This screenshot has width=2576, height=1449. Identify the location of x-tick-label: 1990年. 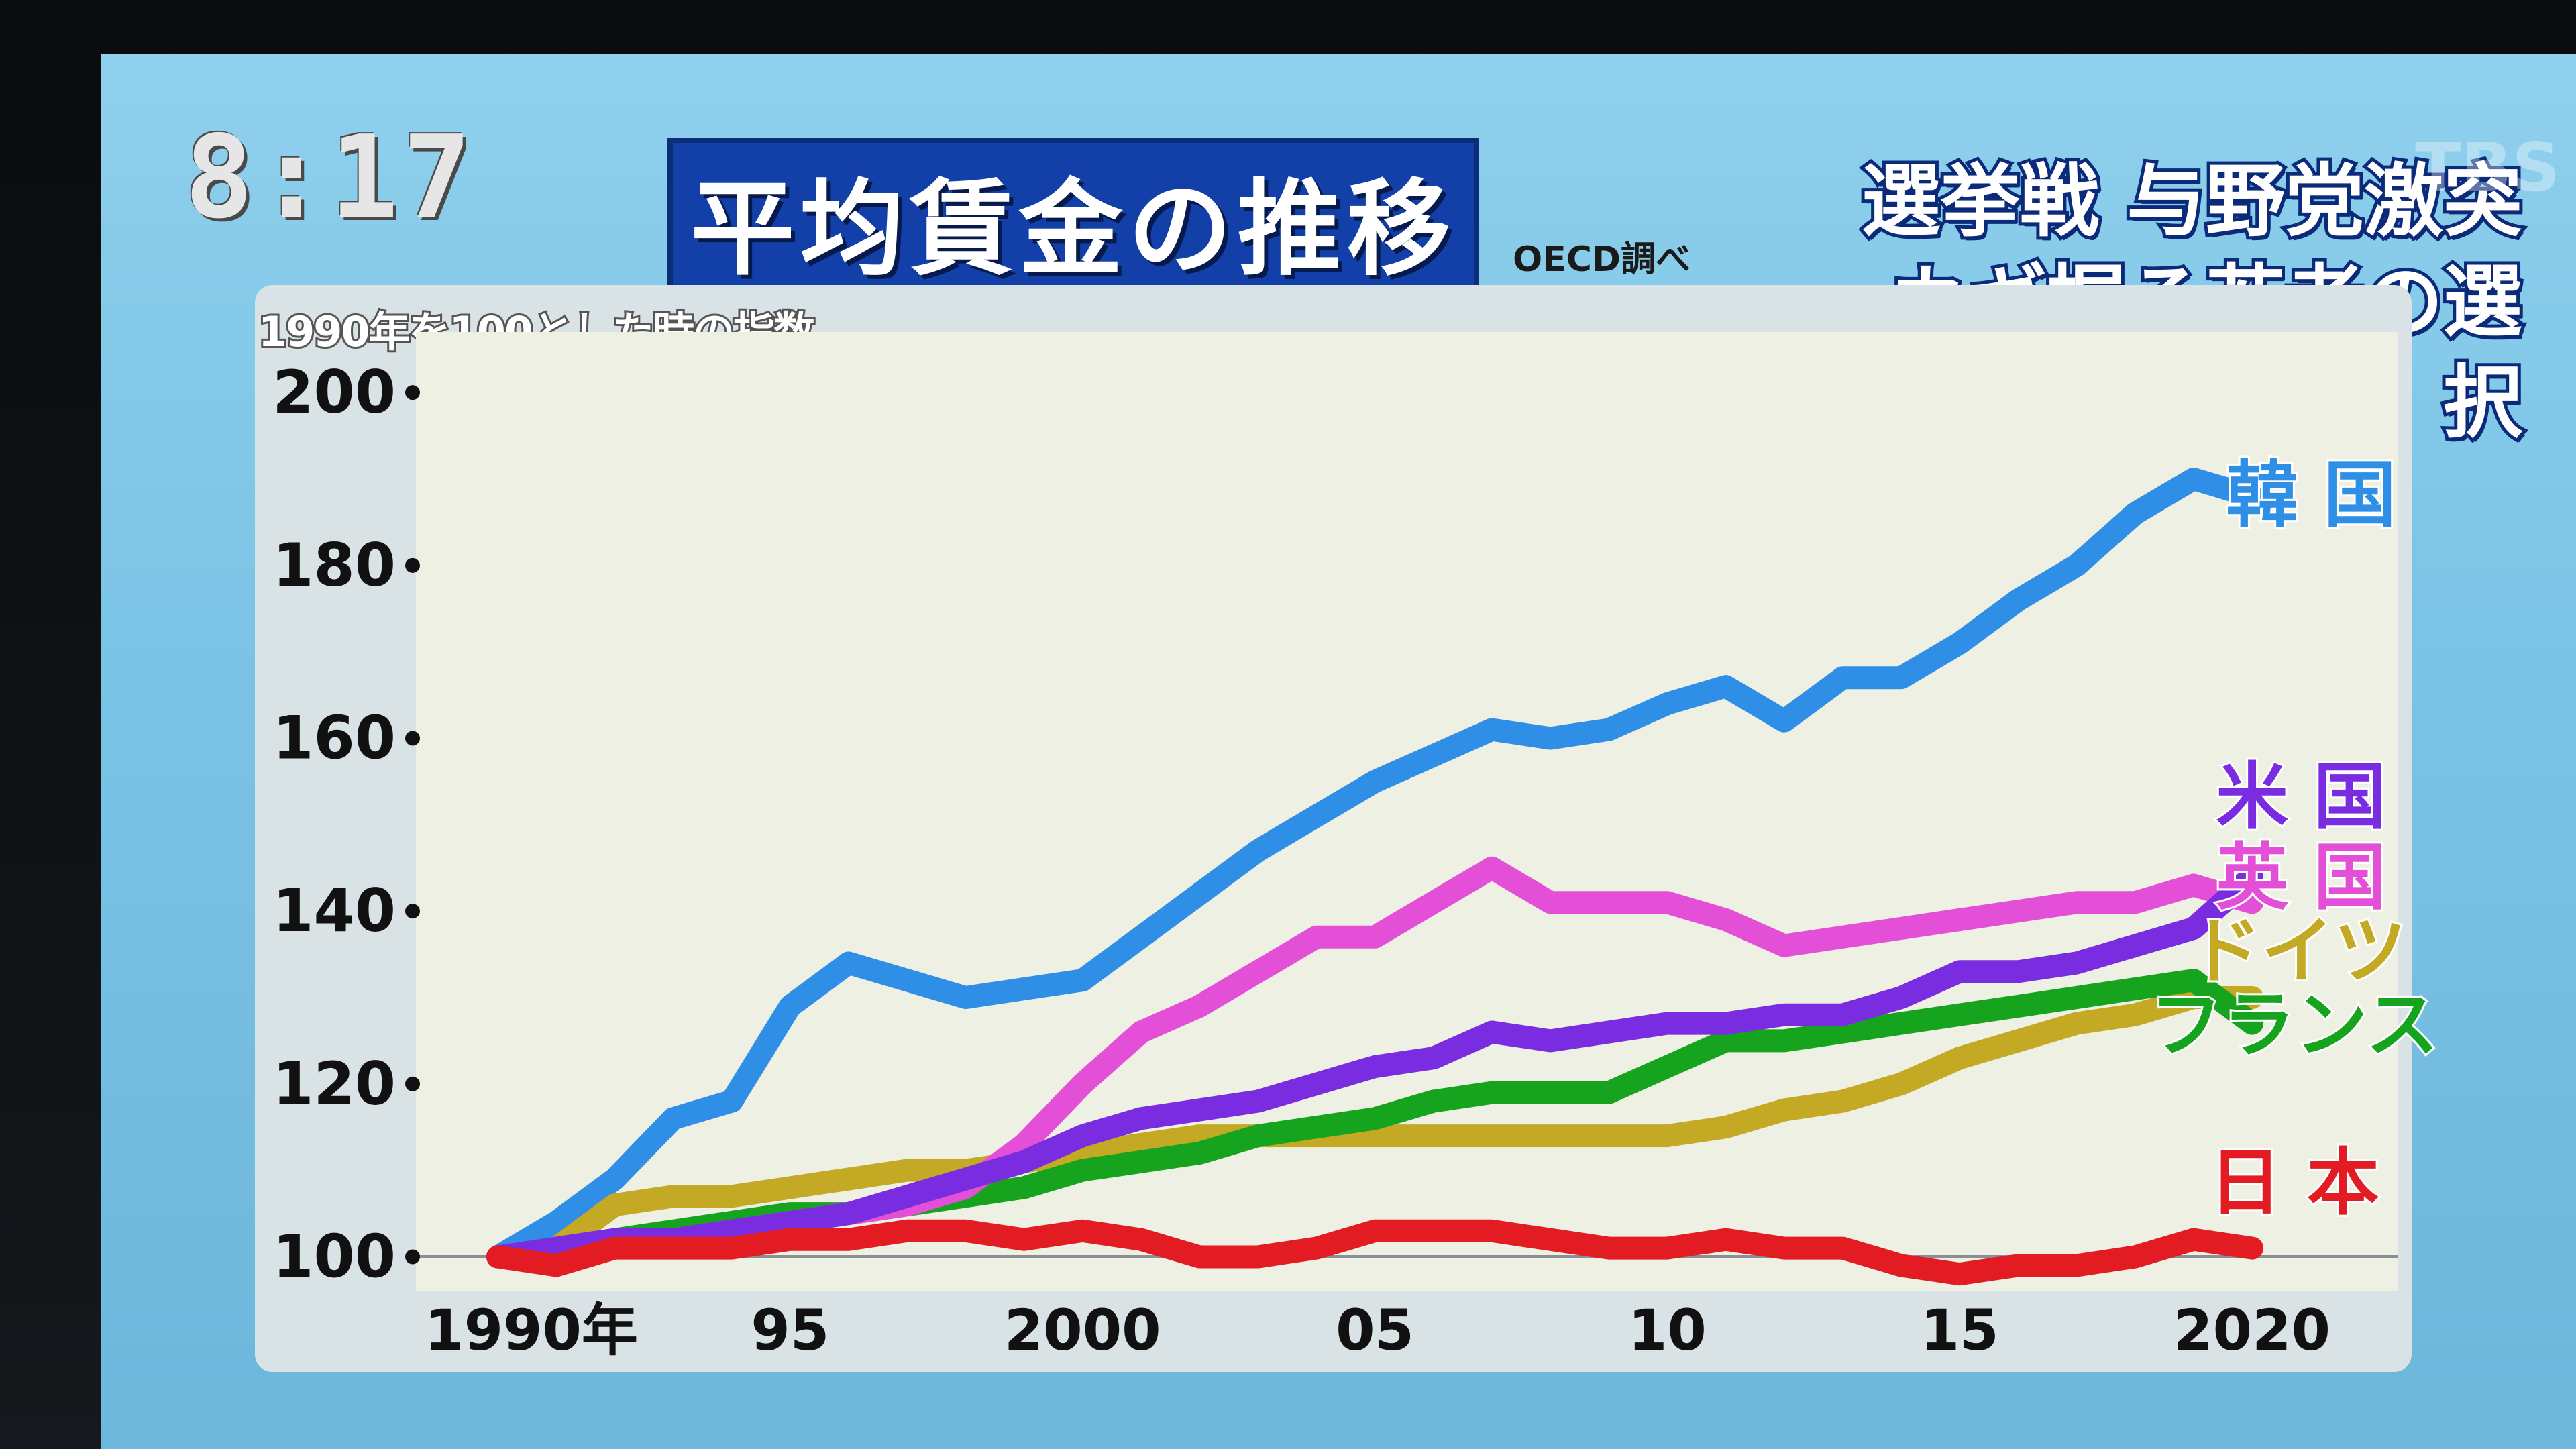
(531, 1330).